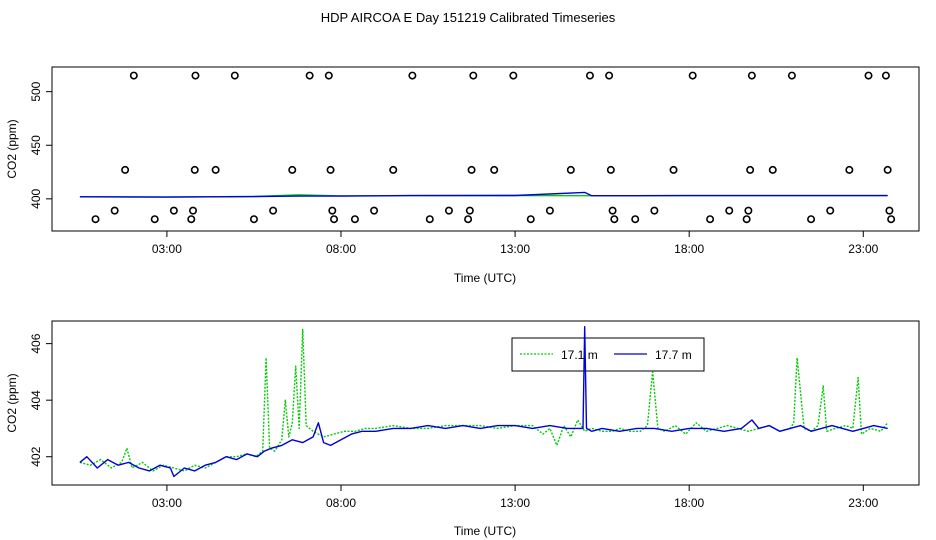 The image size is (936, 540). Describe the element at coordinates (689, 503) in the screenshot. I see `bottom-x-tick-label: 18:00` at that location.